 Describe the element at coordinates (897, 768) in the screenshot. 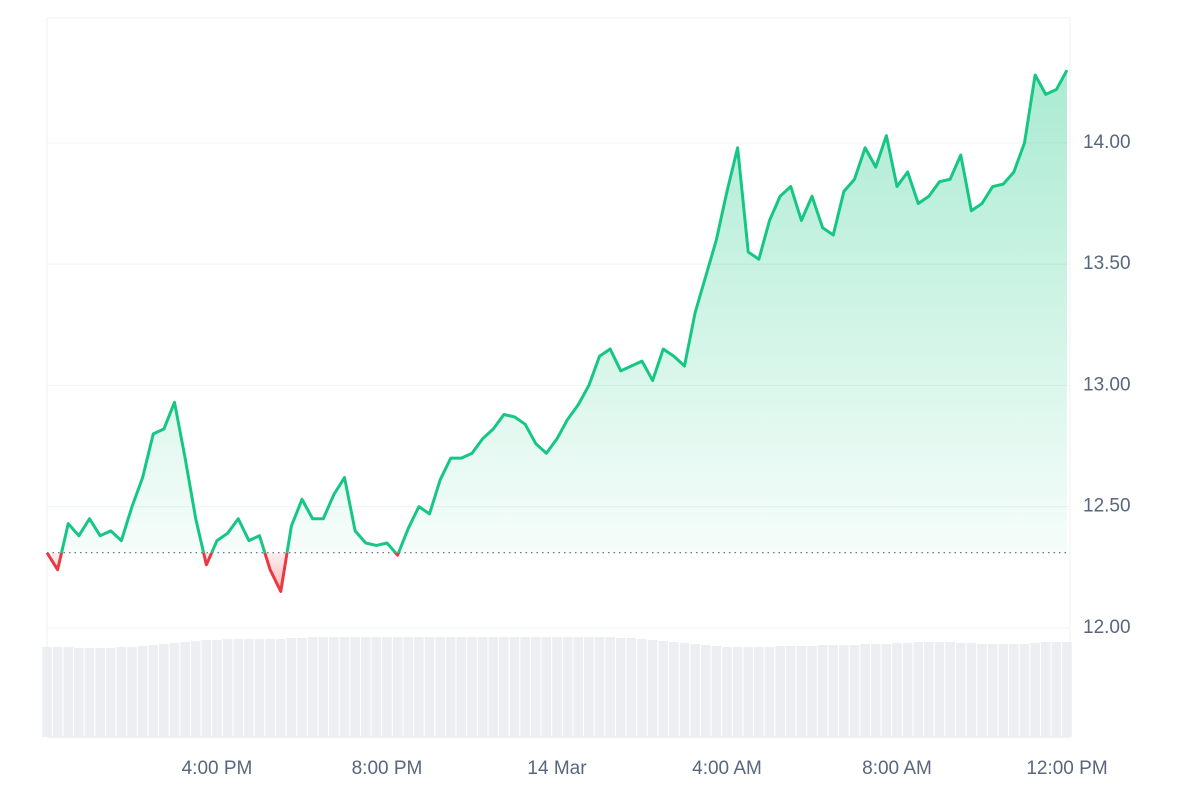

I see `x-tick-label: 8:00 AM` at that location.